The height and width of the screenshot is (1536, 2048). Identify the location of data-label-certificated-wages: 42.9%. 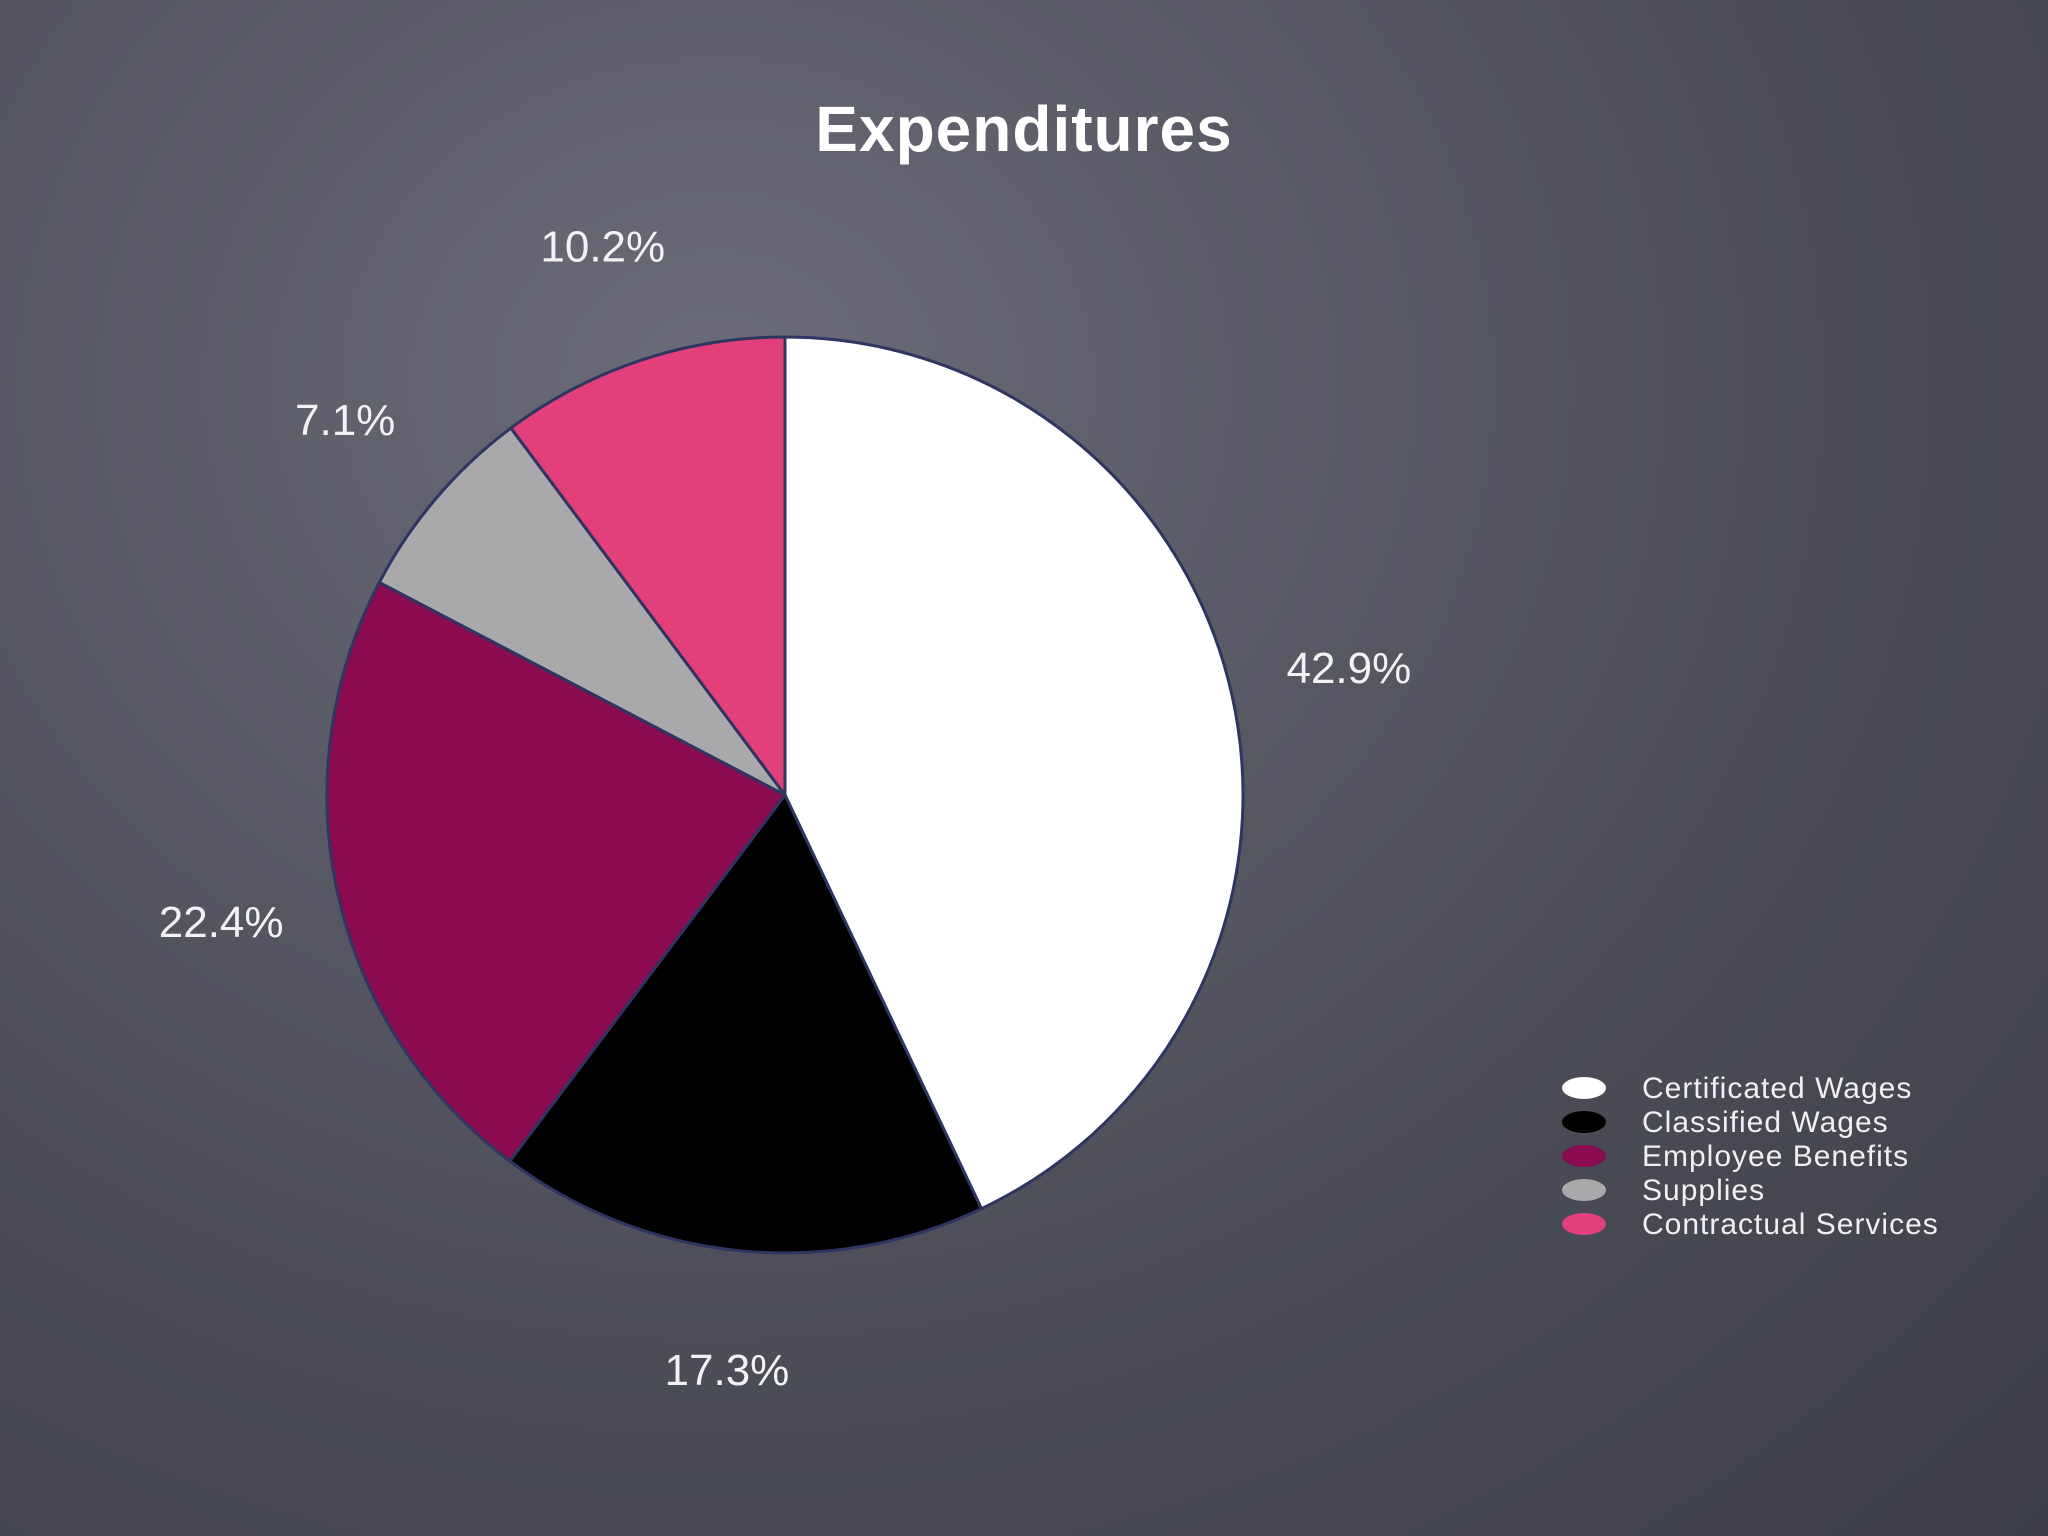
(1348, 668).